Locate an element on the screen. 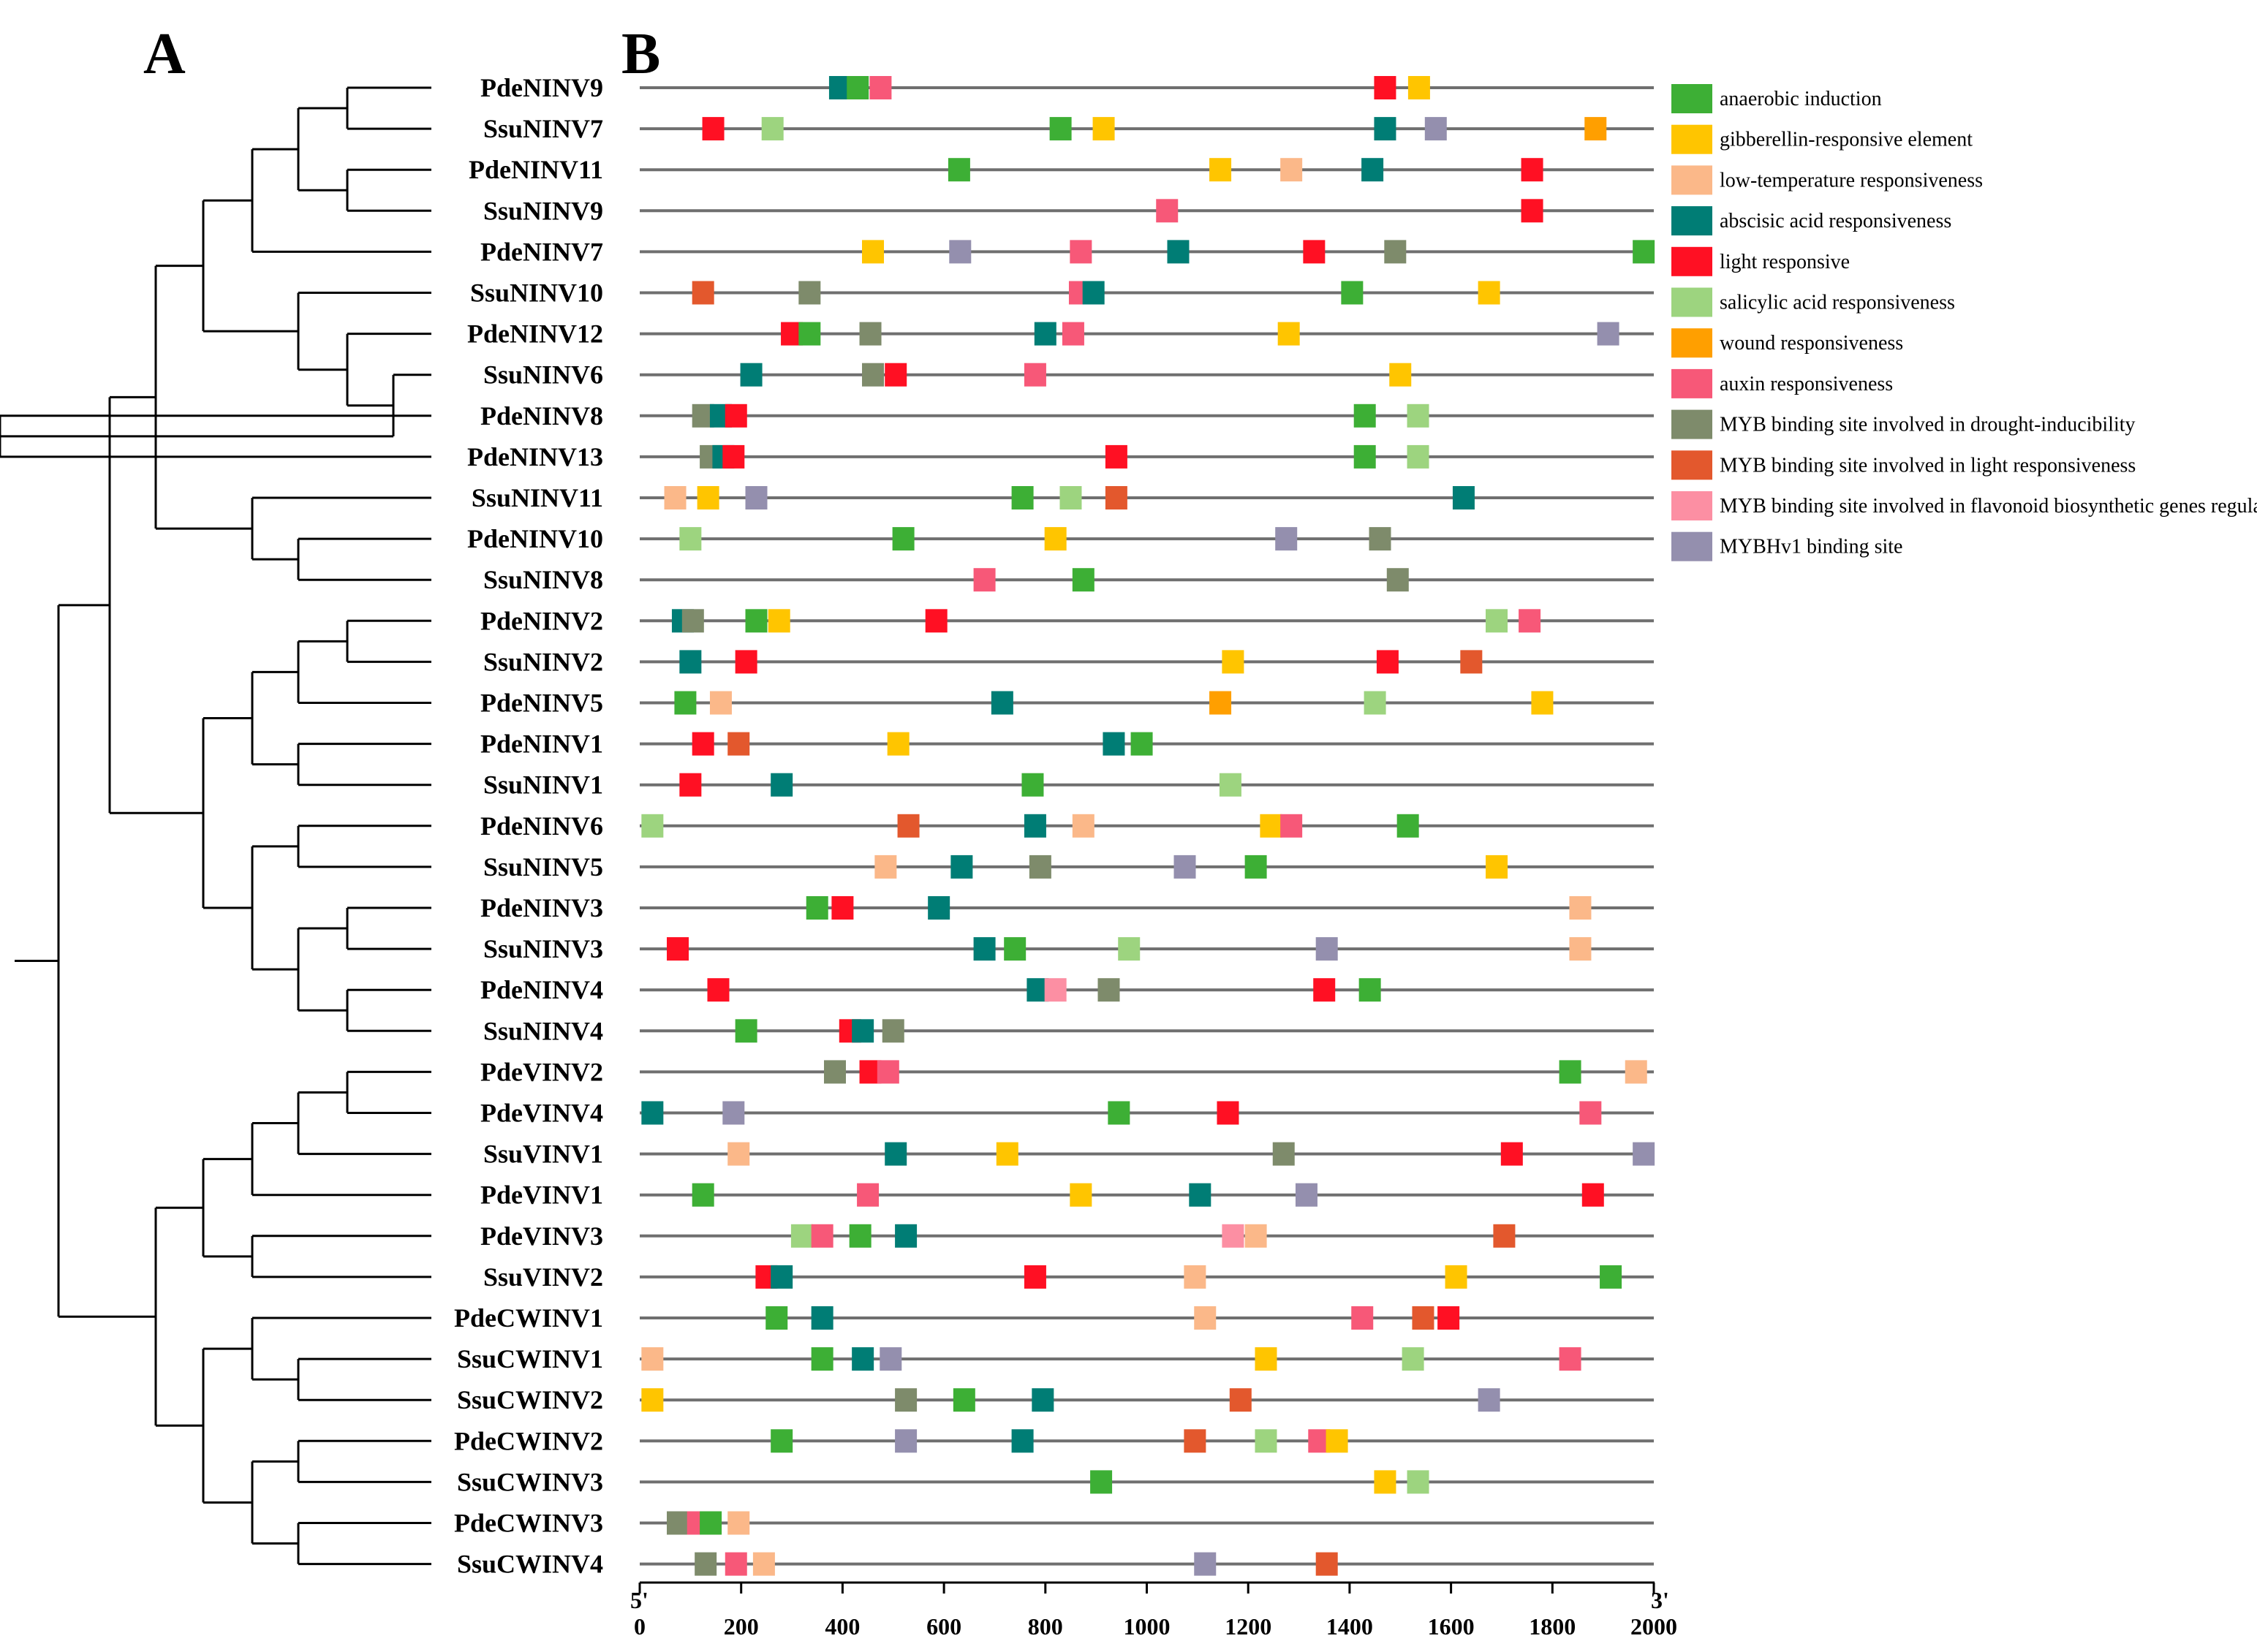 This screenshot has width=2257, height=1652. axis-tick-label: 1600 is located at coordinates (1451, 1626).